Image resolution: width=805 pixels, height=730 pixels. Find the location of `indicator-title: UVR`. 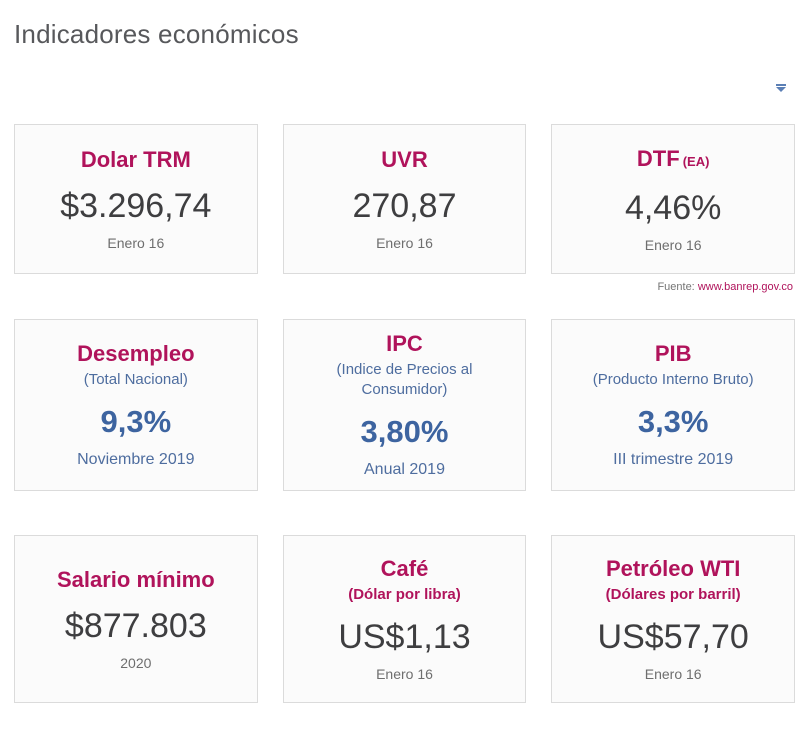

indicator-title: UVR is located at coordinates (404, 159).